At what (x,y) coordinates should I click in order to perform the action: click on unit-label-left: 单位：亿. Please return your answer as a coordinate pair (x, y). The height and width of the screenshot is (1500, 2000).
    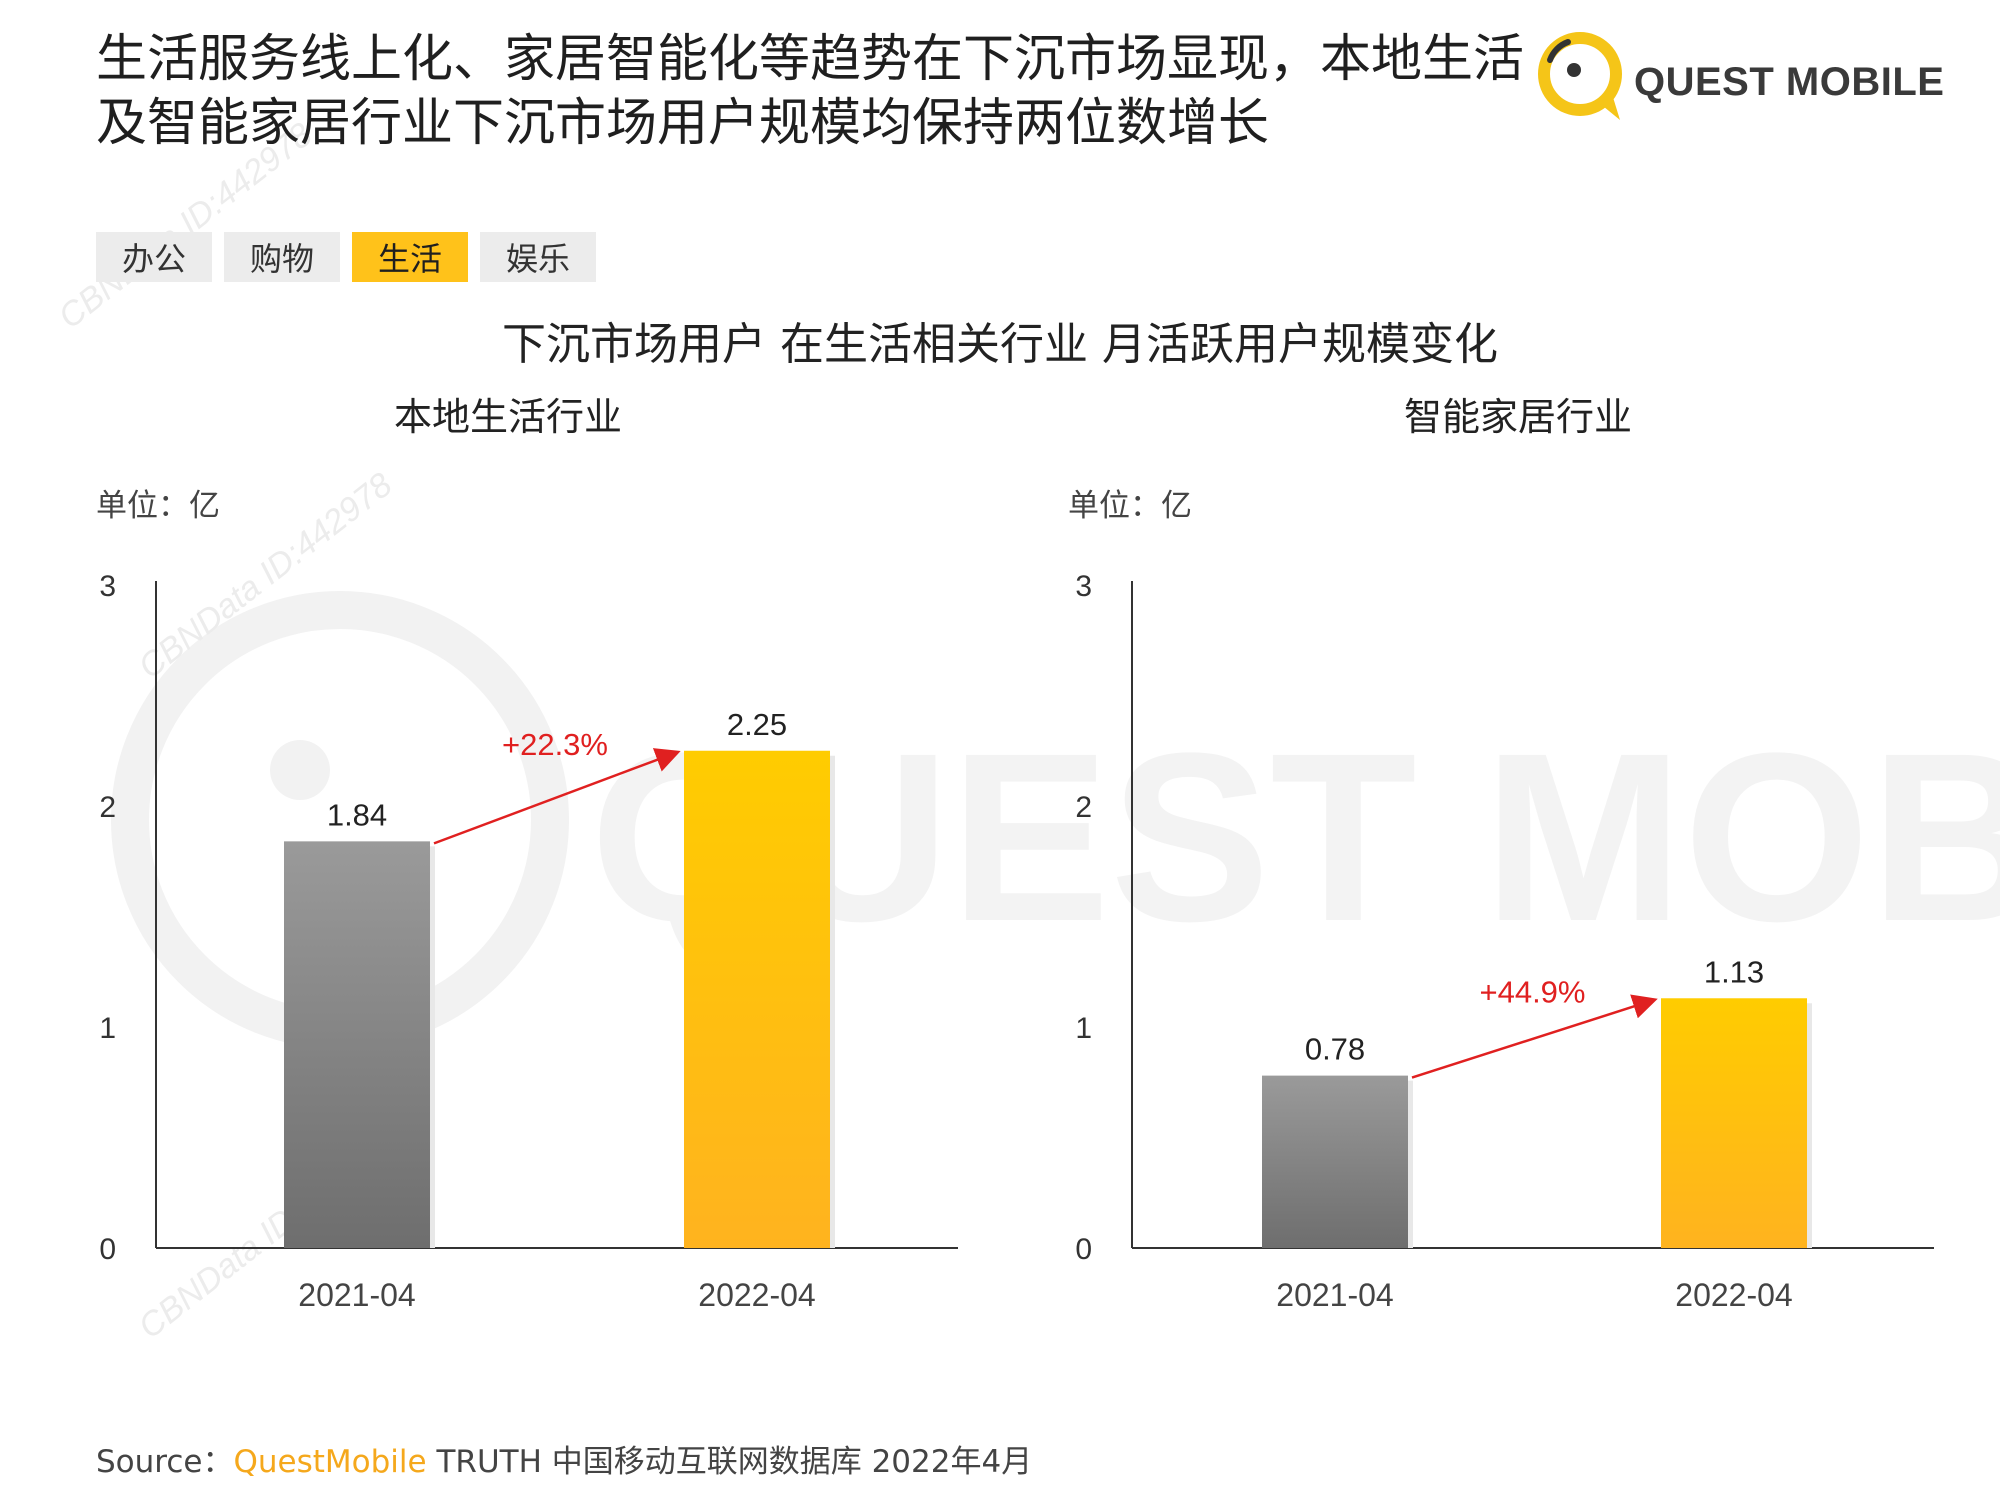
    Looking at the image, I should click on (158, 506).